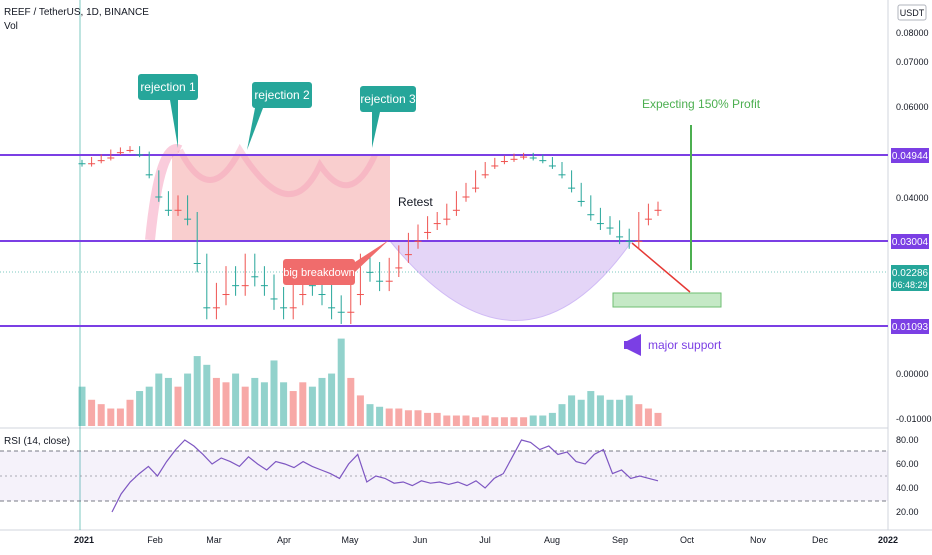  Describe the element at coordinates (888, 540) in the screenshot. I see `time-tick-label: 2022` at that location.